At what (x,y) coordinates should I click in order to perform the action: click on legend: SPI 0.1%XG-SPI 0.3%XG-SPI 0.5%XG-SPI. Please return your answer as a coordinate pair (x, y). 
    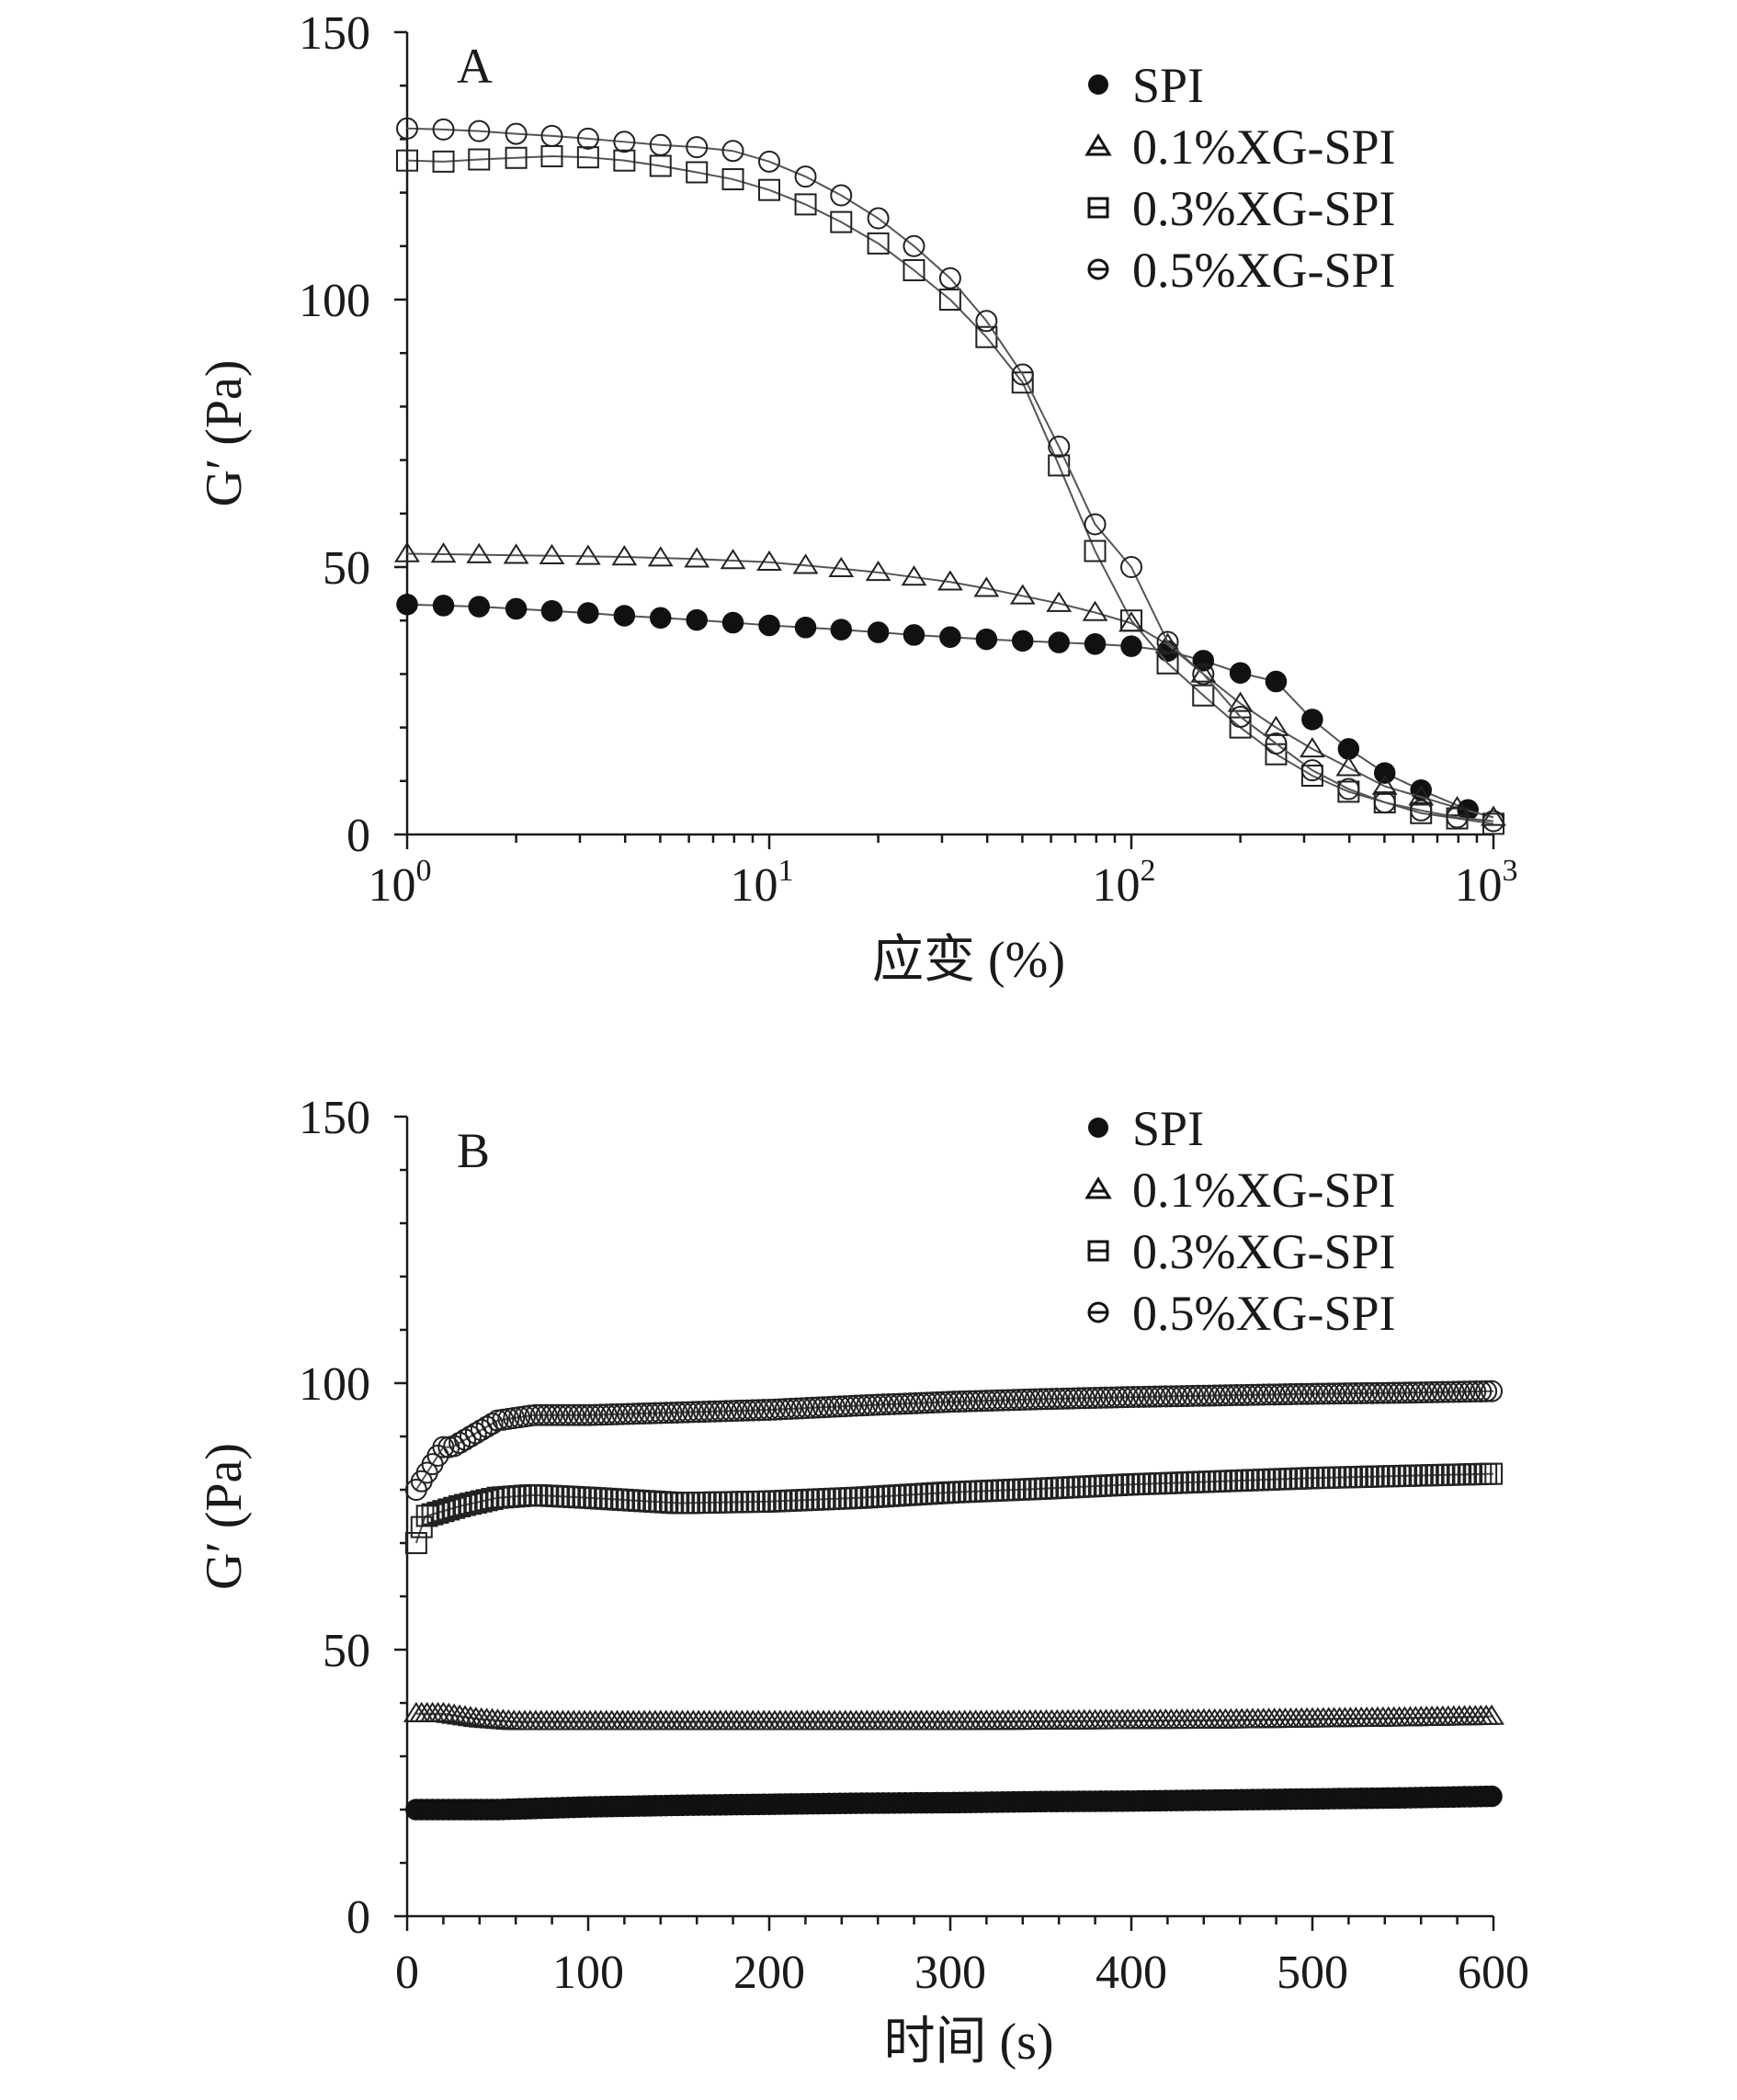
    Looking at the image, I should click on (1240, 178).